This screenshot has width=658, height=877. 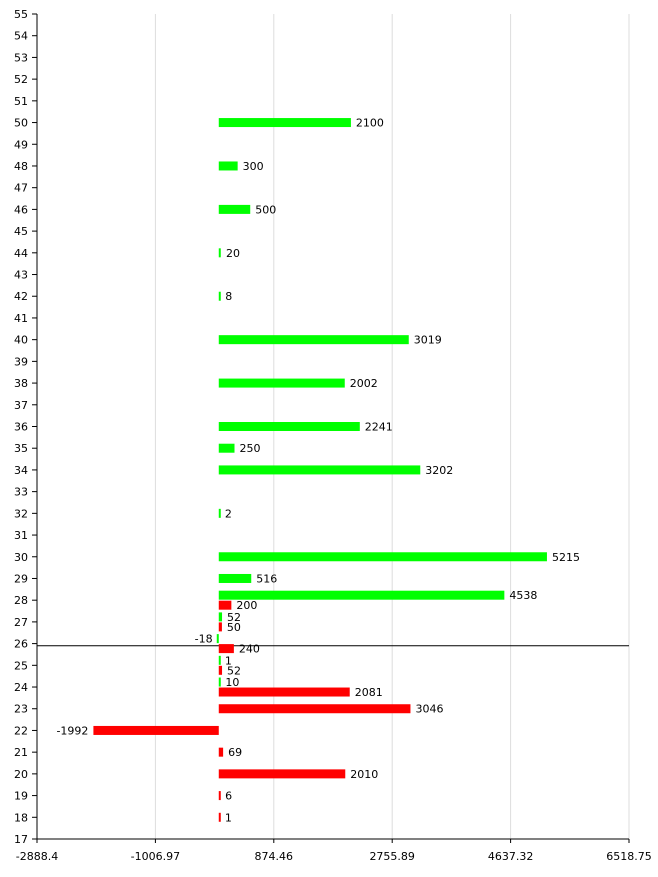 What do you see at coordinates (21, 535) in the screenshot?
I see `y-tick-label: 31` at bounding box center [21, 535].